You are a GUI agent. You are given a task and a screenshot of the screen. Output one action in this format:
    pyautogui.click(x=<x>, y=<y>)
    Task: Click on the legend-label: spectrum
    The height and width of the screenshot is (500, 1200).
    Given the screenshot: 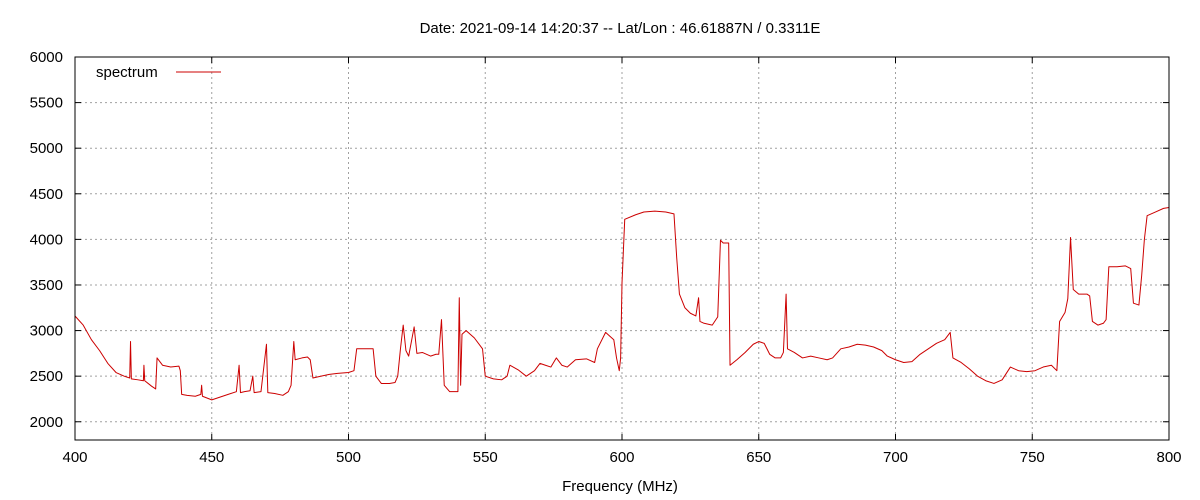 What is the action you would take?
    pyautogui.click(x=127, y=72)
    